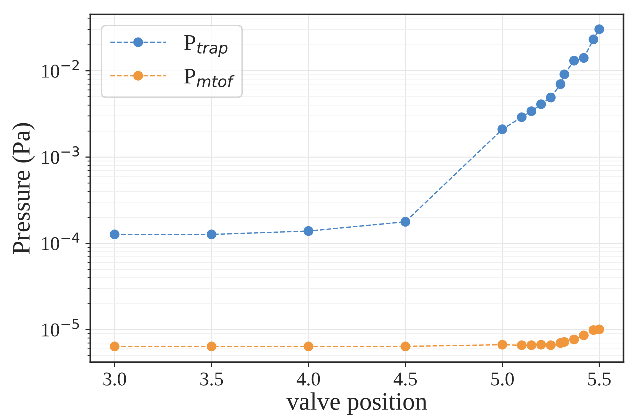 The height and width of the screenshot is (419, 625). What do you see at coordinates (212, 379) in the screenshot?
I see `x-tick-label: 3.5` at bounding box center [212, 379].